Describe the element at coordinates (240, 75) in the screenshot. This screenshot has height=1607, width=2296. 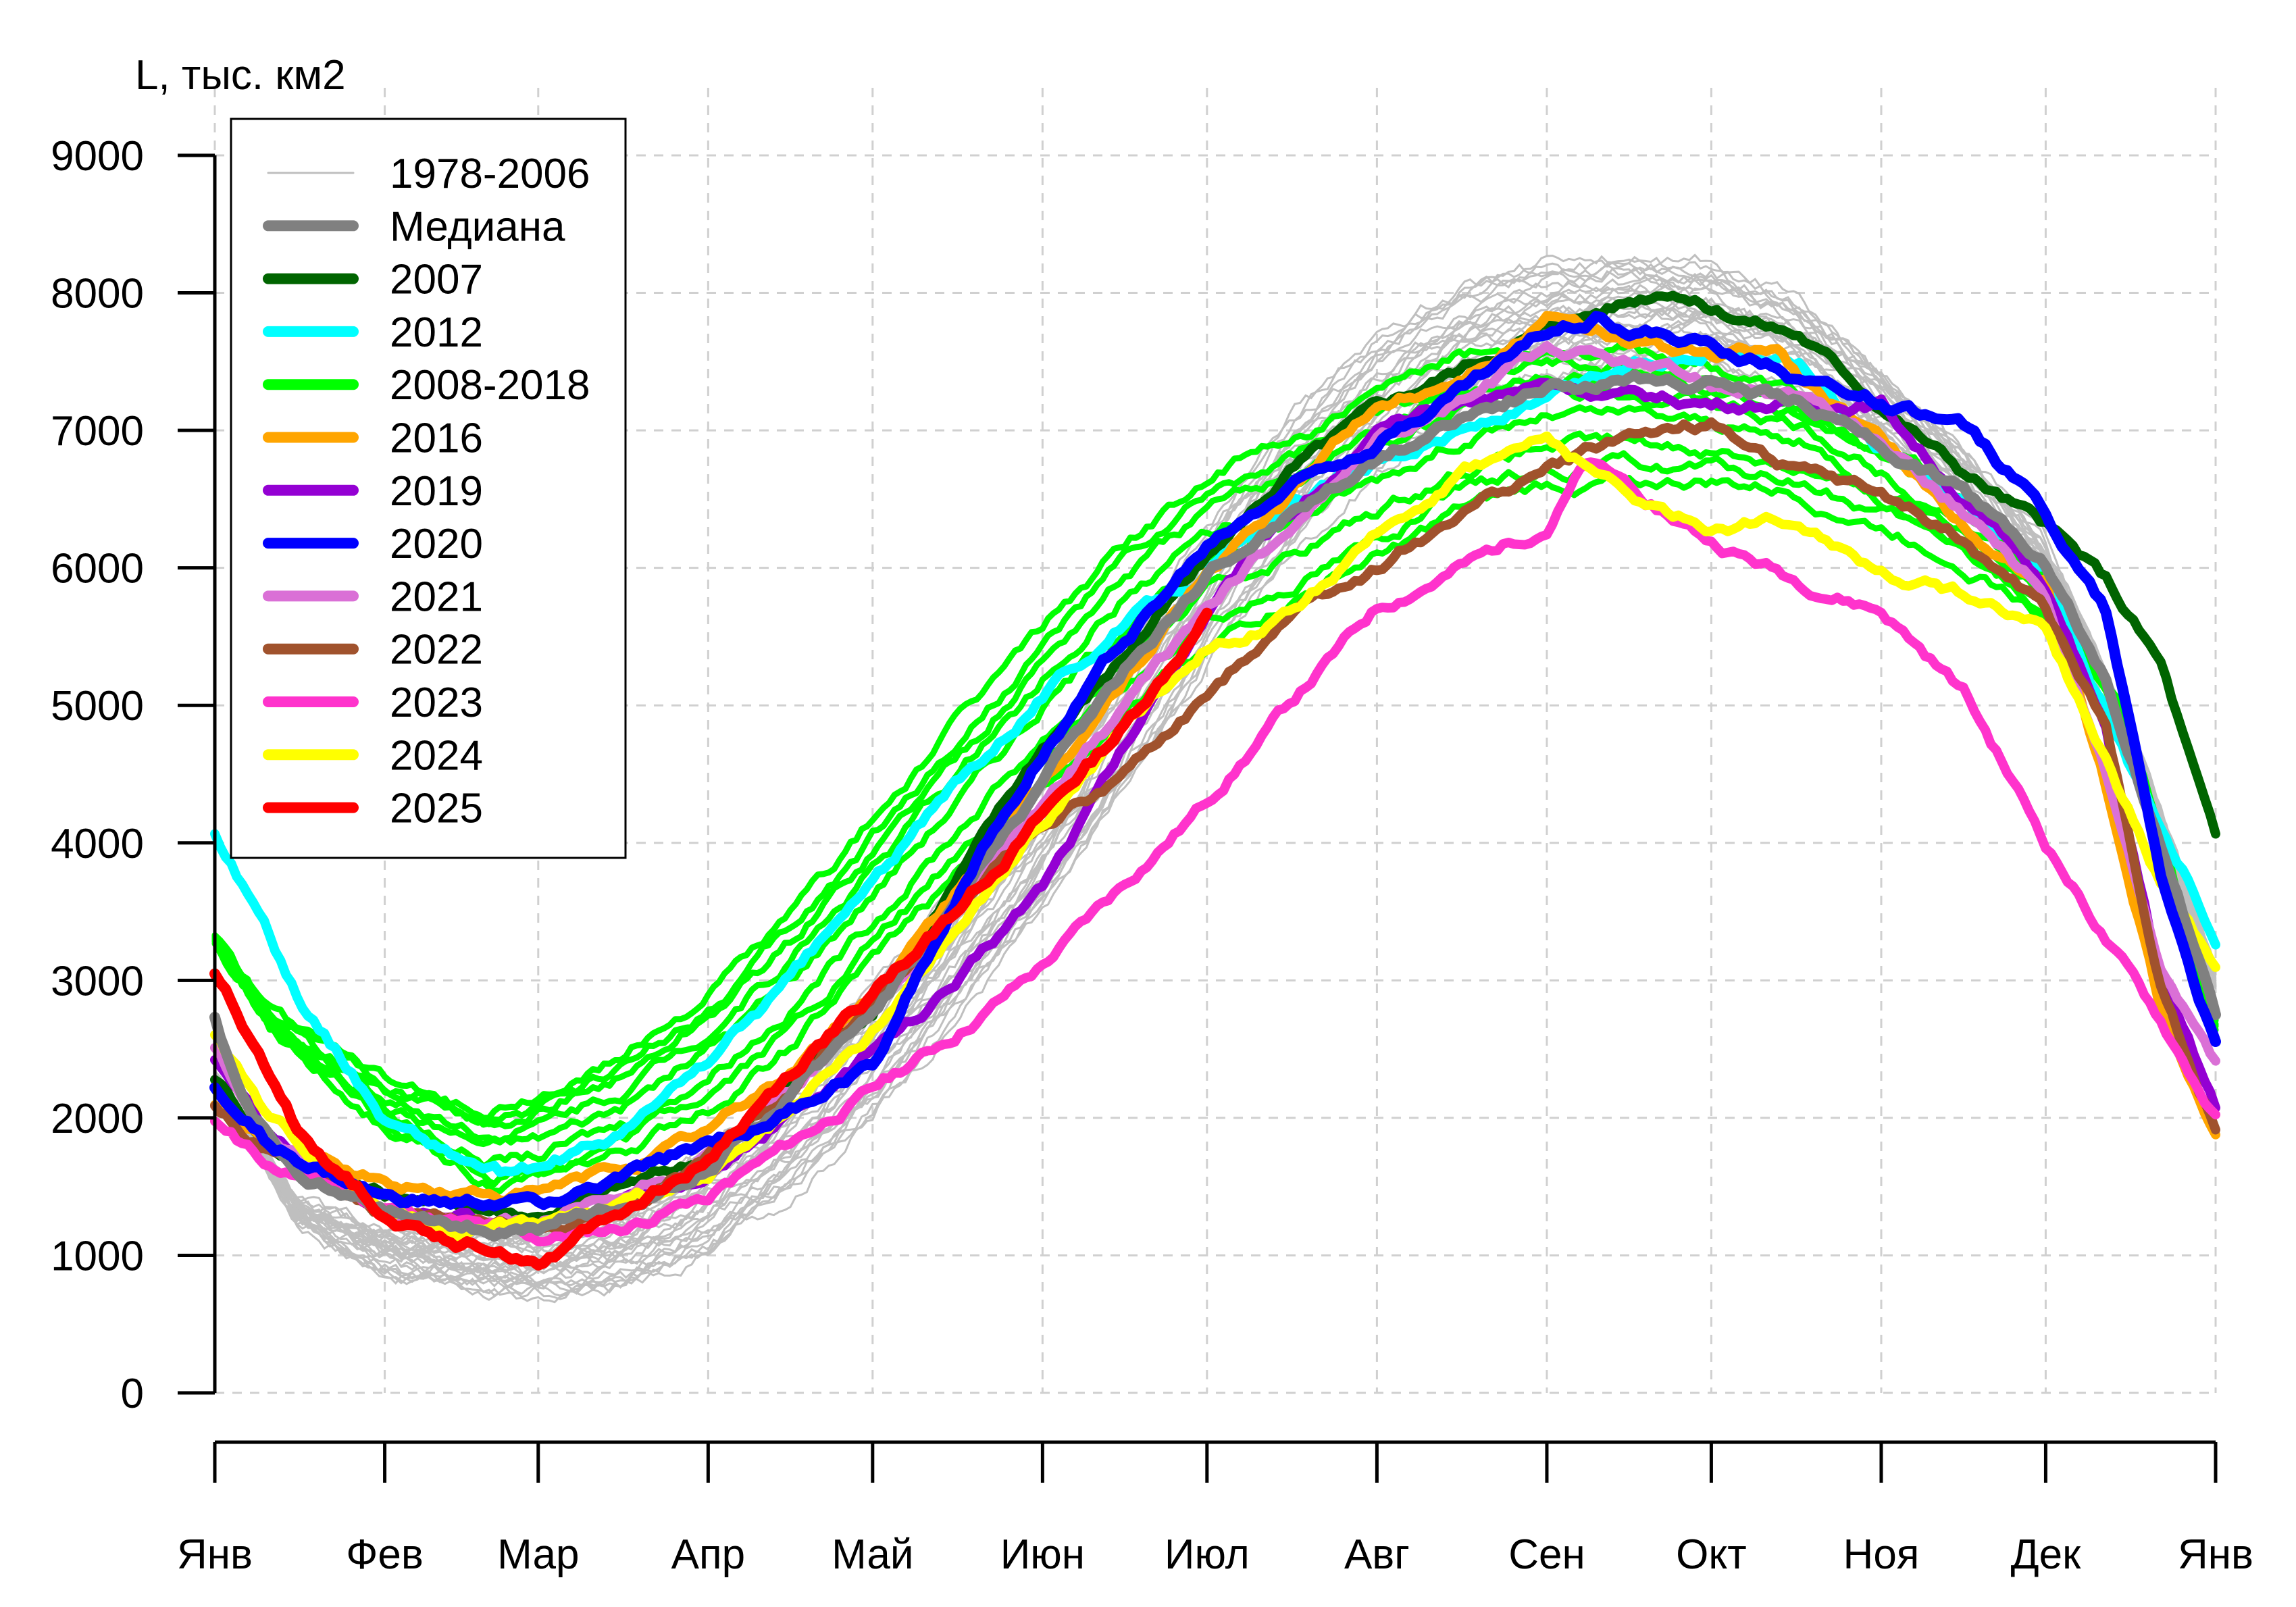
I see `y-axis-label: L, тыс. км2` at that location.